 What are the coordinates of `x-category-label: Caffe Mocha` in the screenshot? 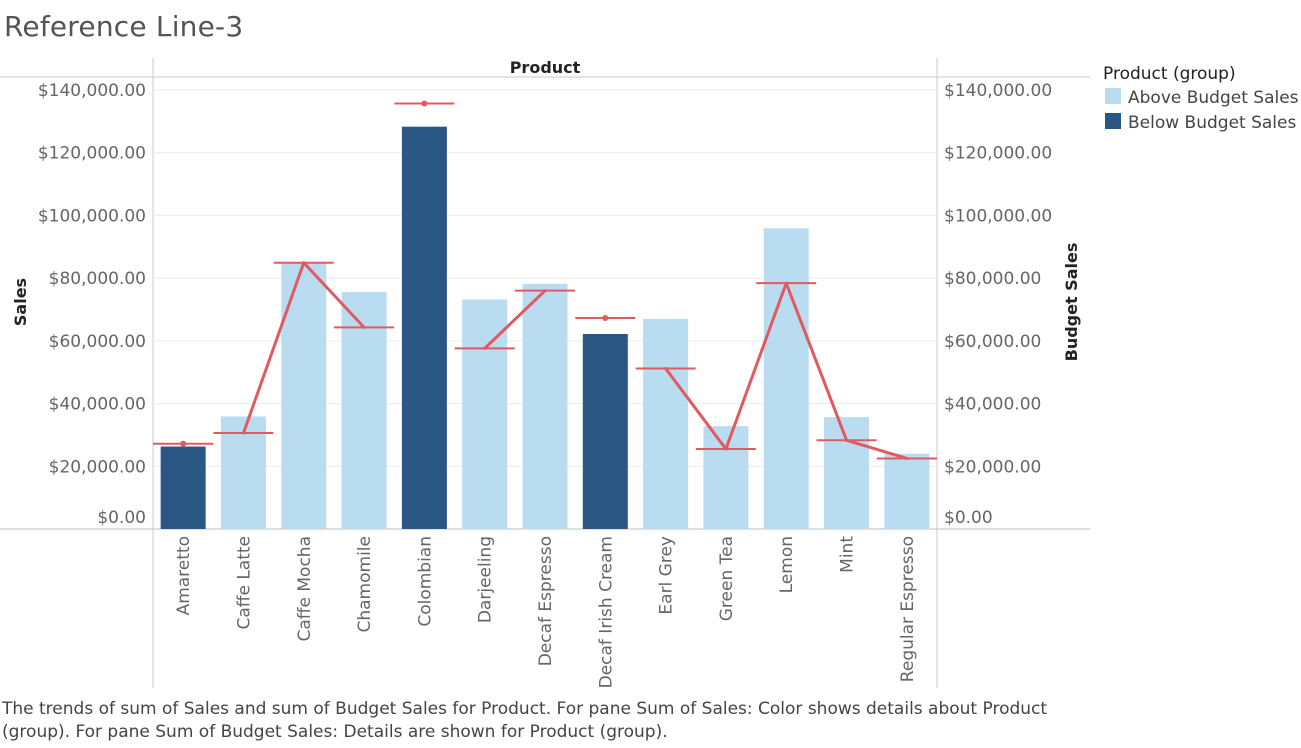 It's located at (305, 588).